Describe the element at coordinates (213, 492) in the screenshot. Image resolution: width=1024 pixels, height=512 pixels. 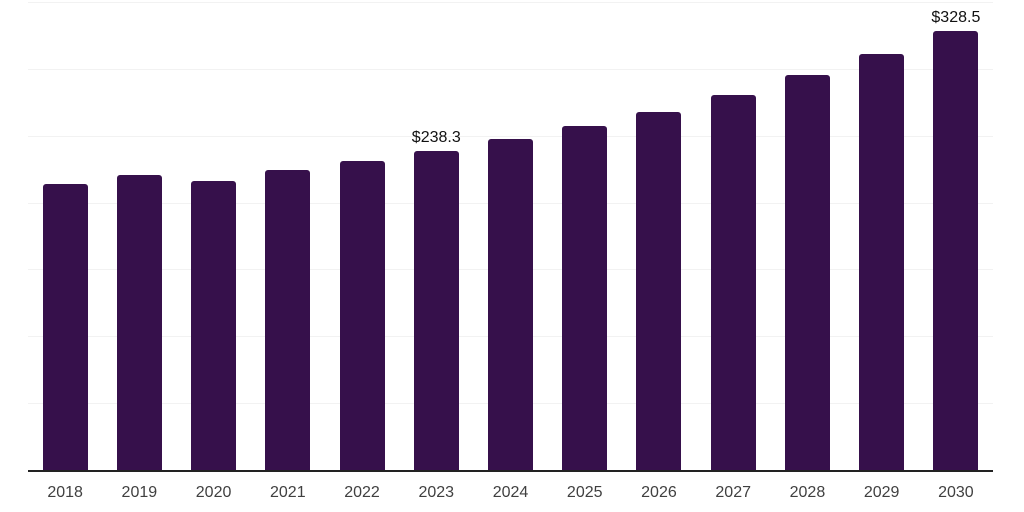
I see `x-axis-label: 2020` at that location.